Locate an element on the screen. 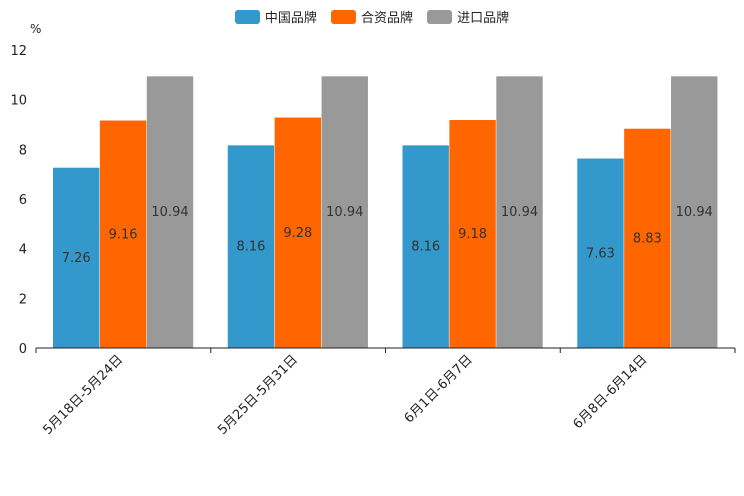 The image size is (744, 496). legend-item-joint-venture-brand: 合资品牌 is located at coordinates (371, 16).